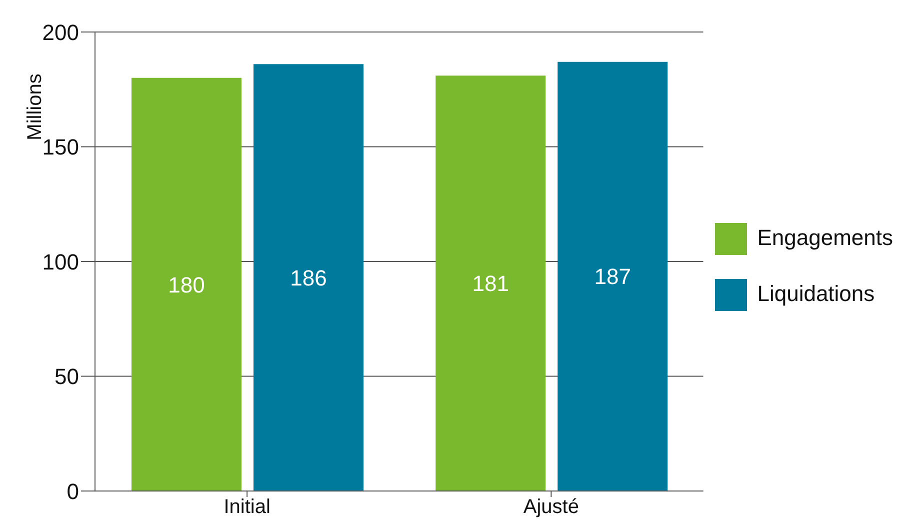  I want to click on y-tick-label: 200, so click(60, 32).